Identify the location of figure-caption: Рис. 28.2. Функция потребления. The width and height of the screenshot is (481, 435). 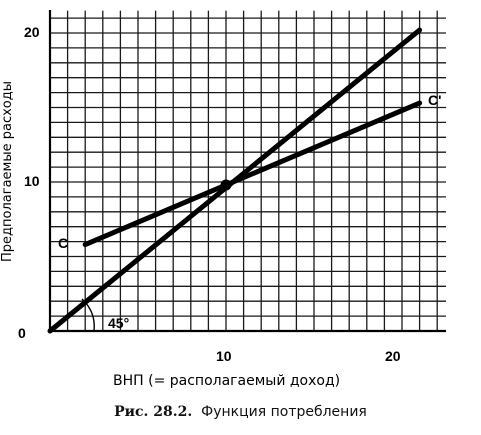
(240, 412).